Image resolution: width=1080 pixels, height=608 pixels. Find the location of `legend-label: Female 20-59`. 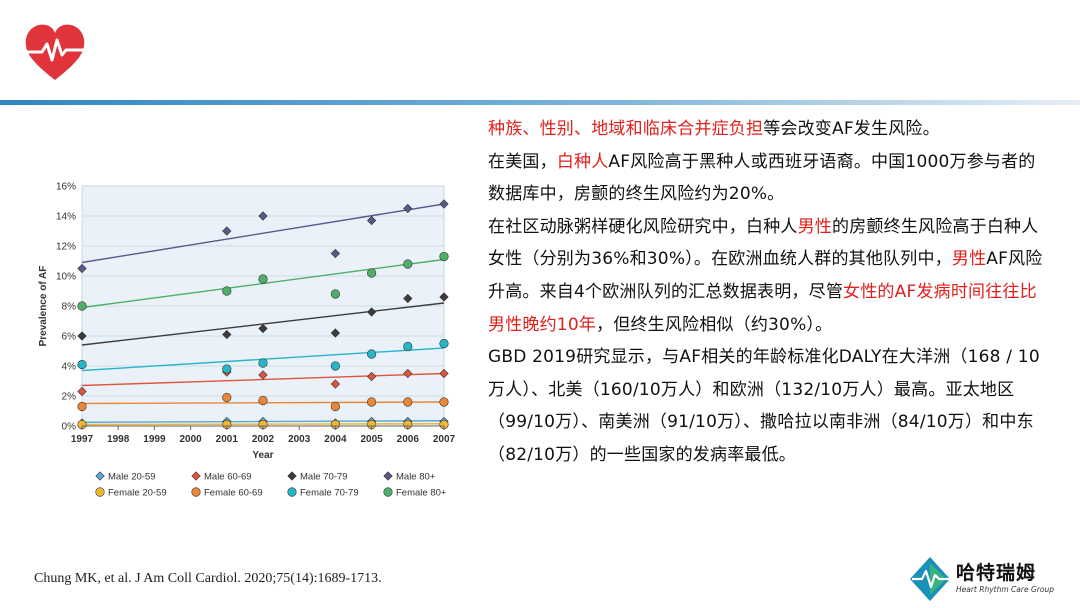

legend-label: Female 20-59 is located at coordinates (137, 493).